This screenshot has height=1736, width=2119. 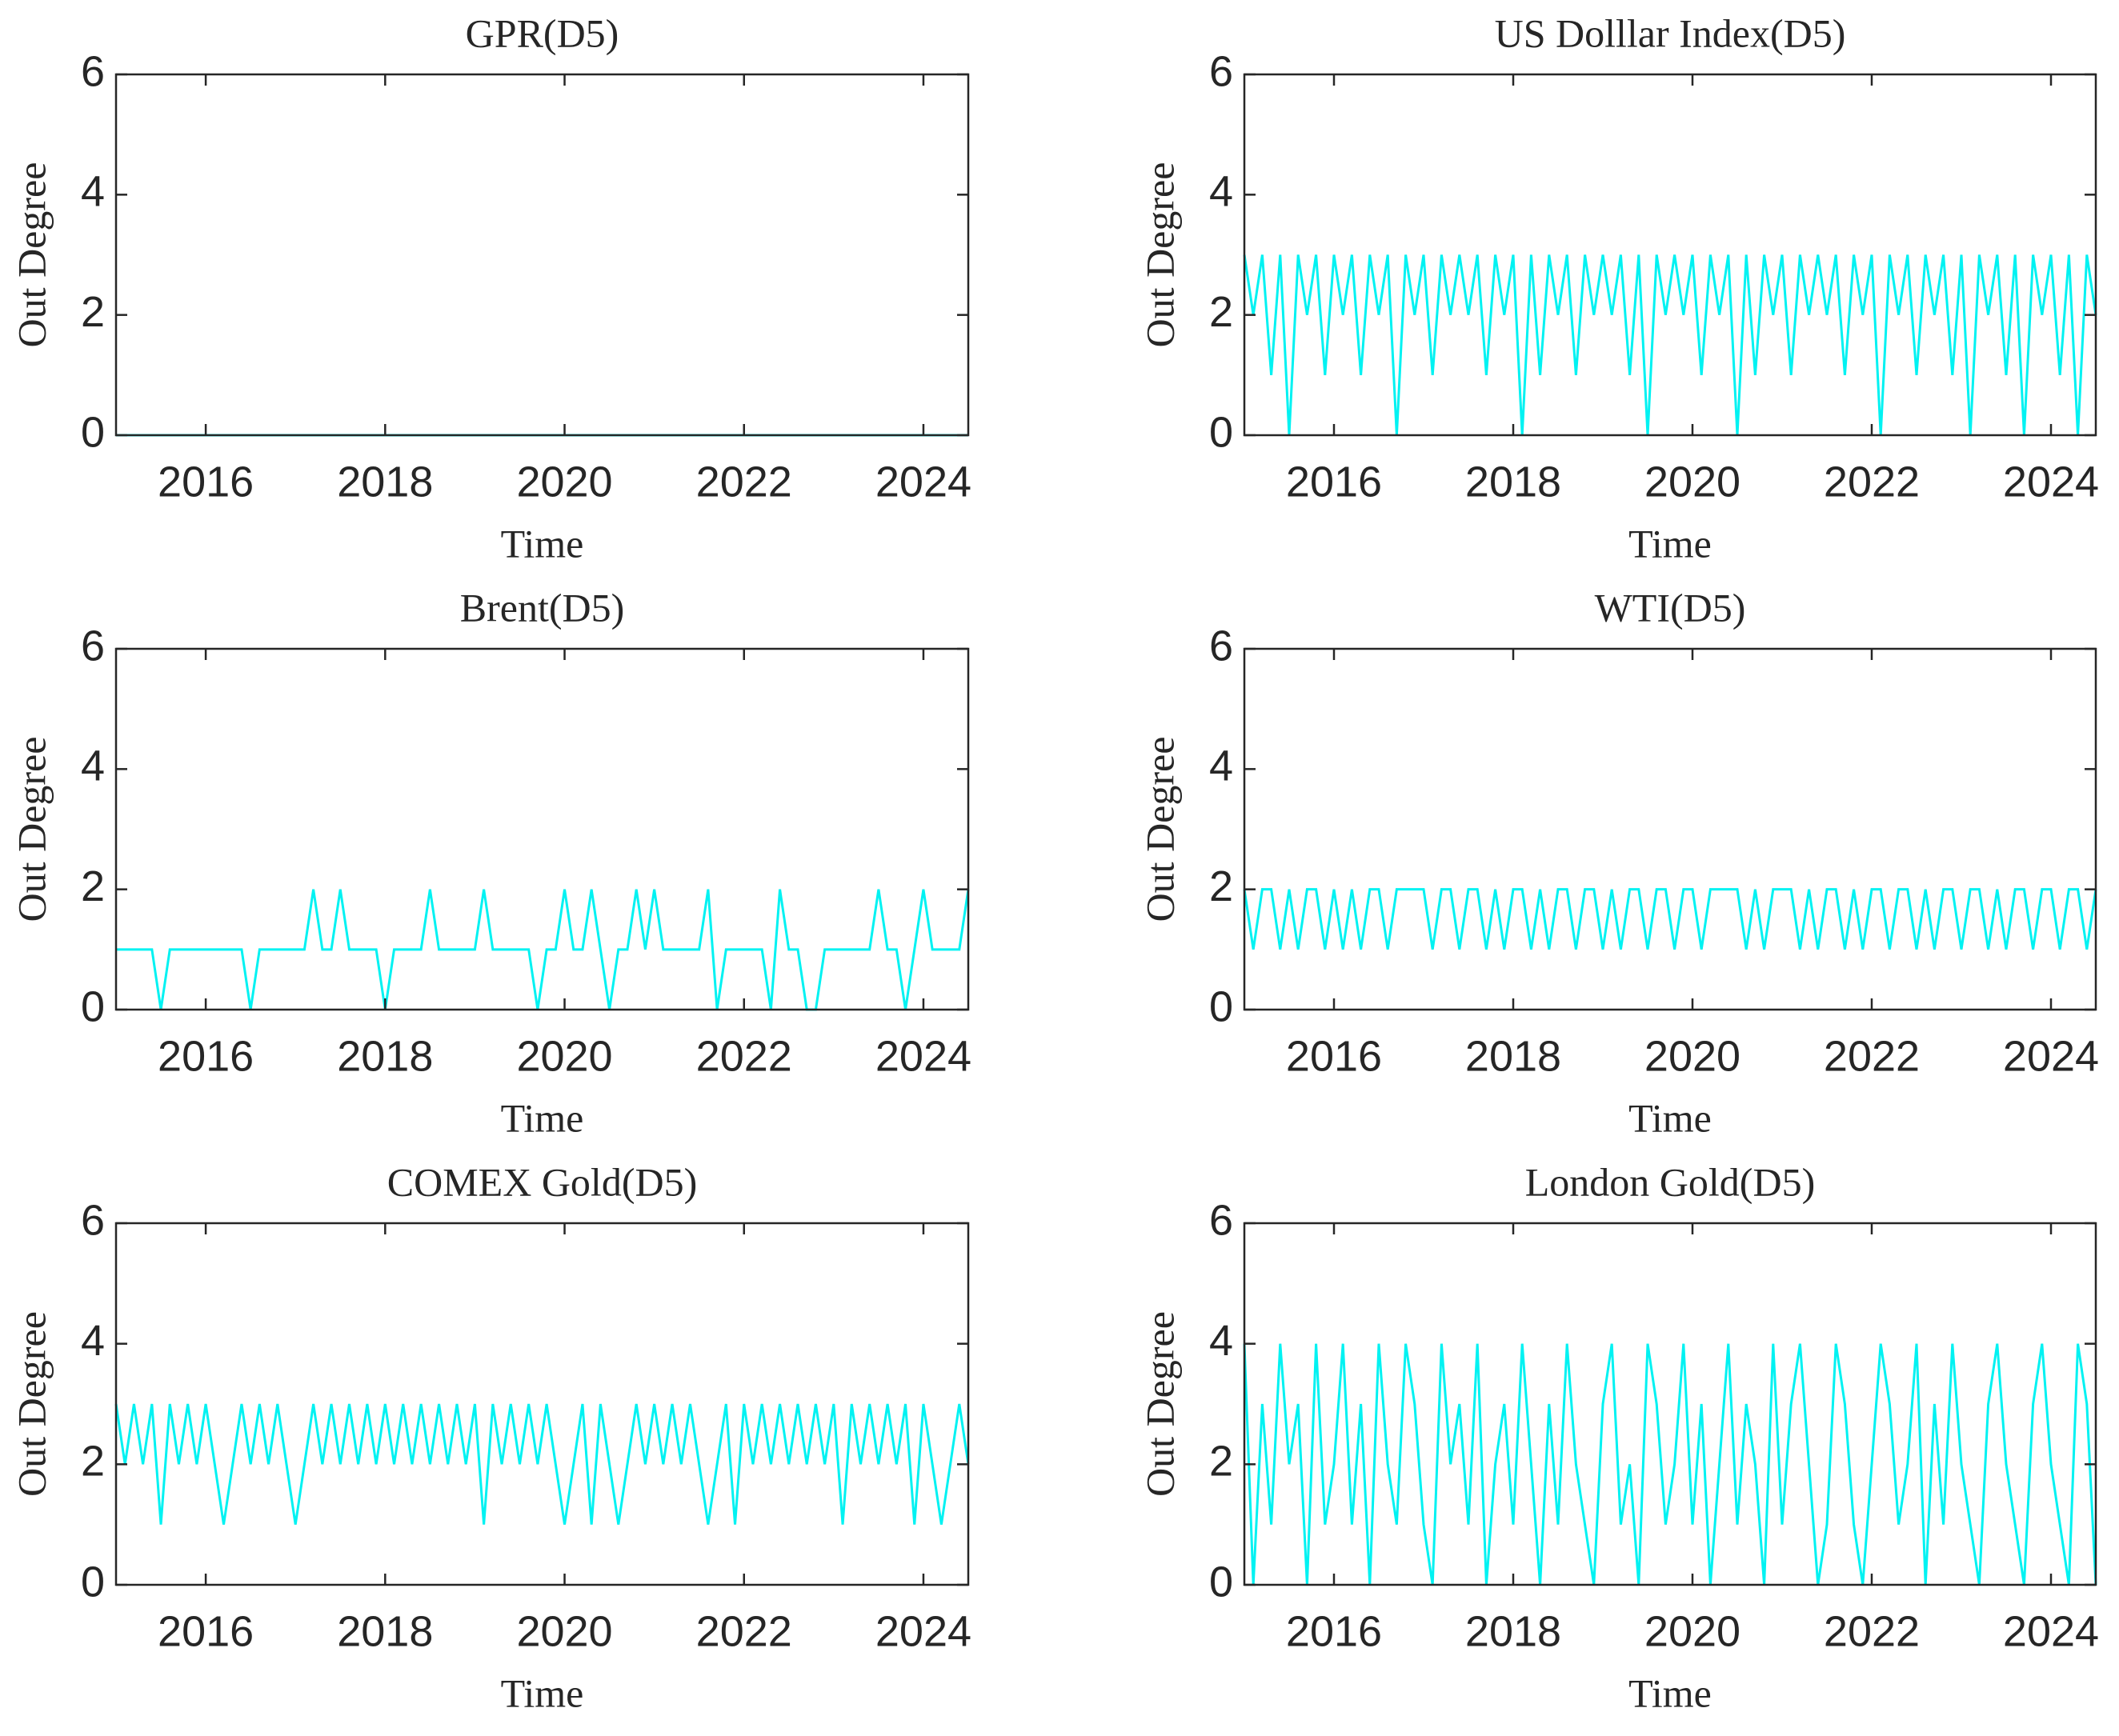 What do you see at coordinates (542, 32) in the screenshot?
I see `chart-title: GPR(D5)` at bounding box center [542, 32].